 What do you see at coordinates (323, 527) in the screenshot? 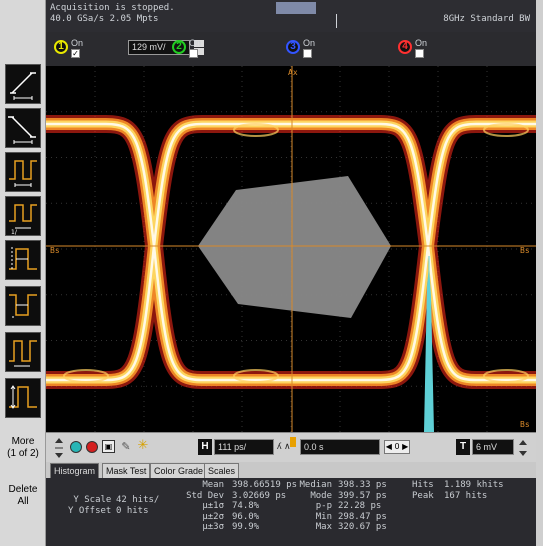
I see `stat-label: Max` at bounding box center [323, 527].